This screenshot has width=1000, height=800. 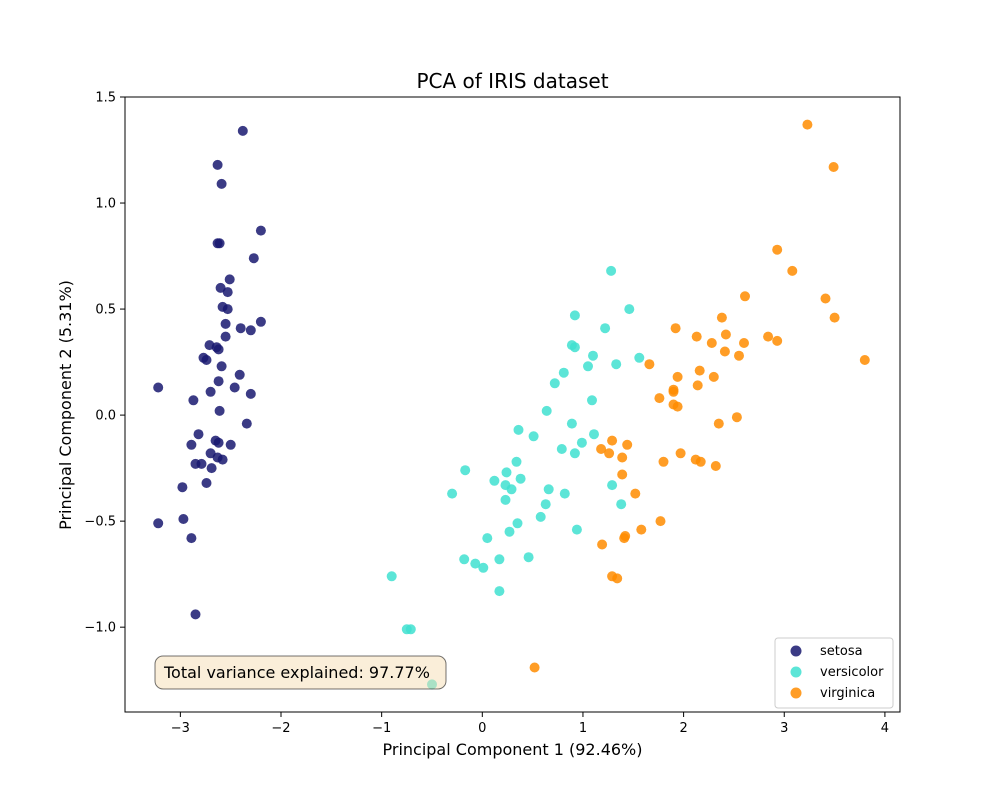 I want to click on x-tick-label-5: 2, so click(x=683, y=728).